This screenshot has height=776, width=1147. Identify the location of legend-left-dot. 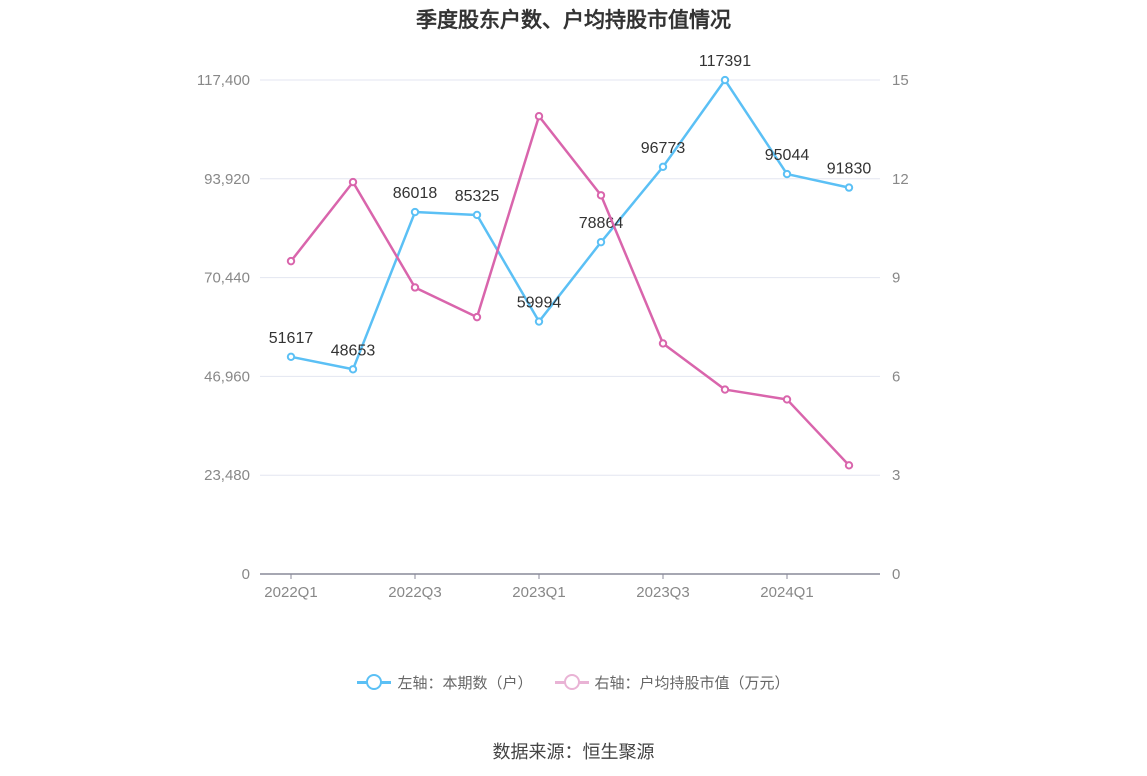
(374, 682).